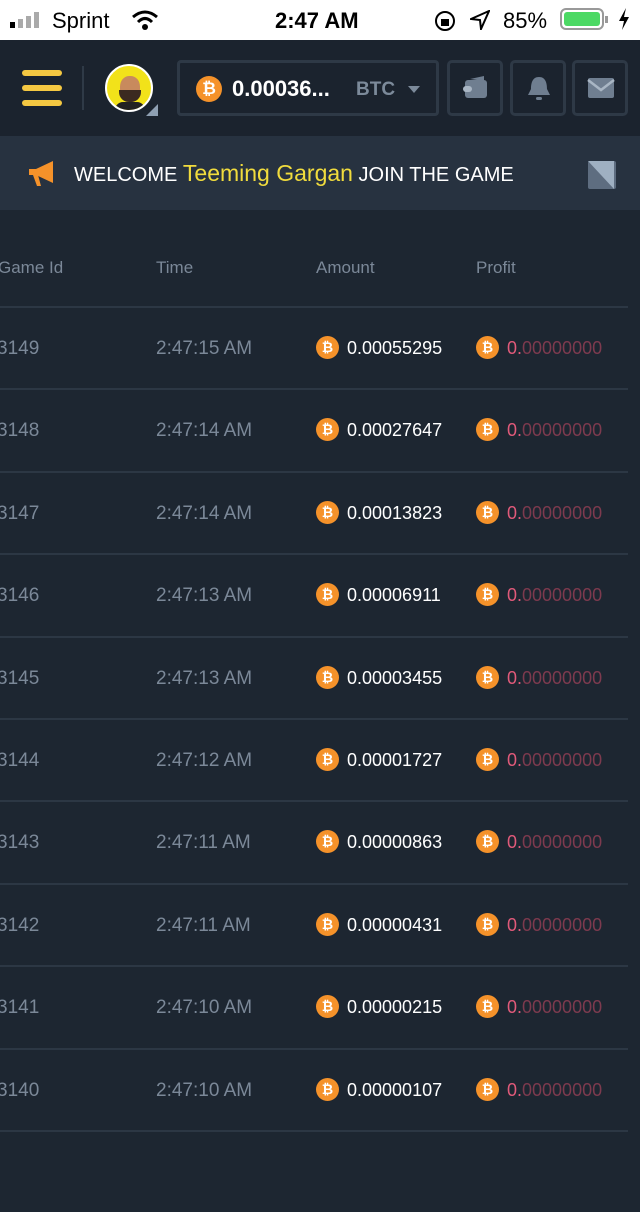  Describe the element at coordinates (20, 843) in the screenshot. I see `game-id: 3143` at that location.